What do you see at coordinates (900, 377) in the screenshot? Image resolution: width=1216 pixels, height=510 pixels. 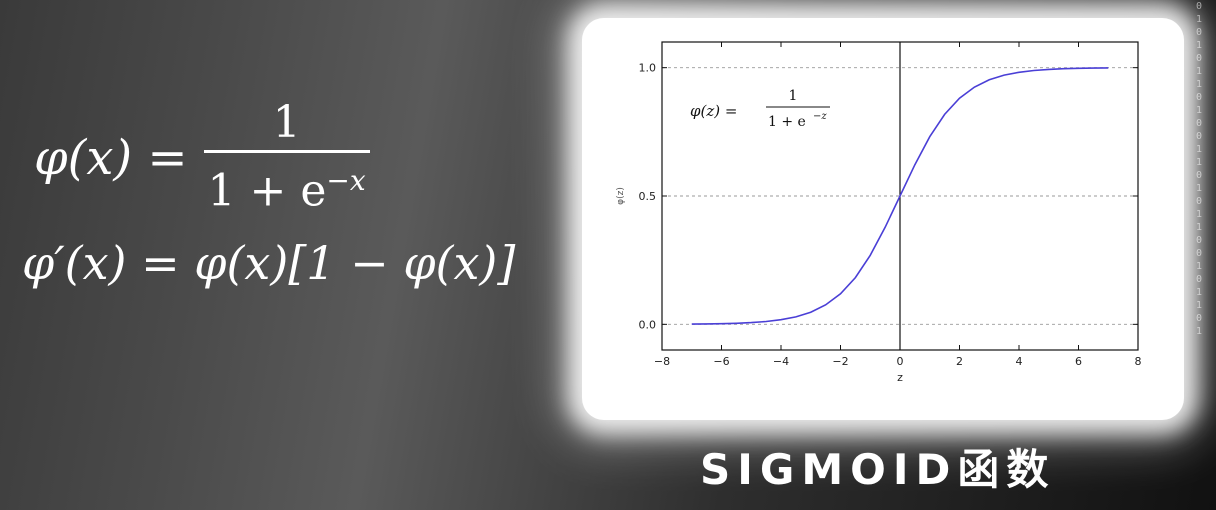 I see `x-axis-label: z` at bounding box center [900, 377].